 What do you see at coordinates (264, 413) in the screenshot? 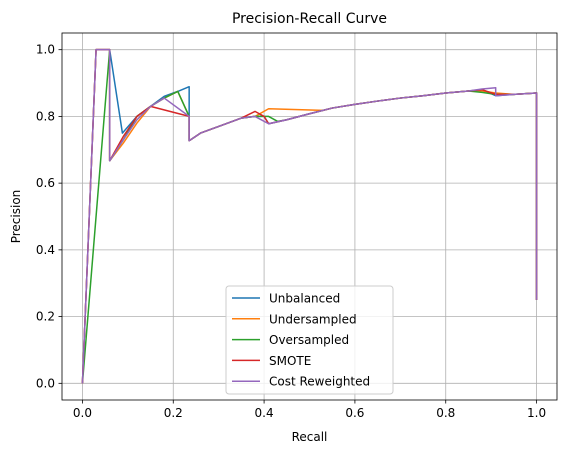
I see `x-tick-label: 0.4` at bounding box center [264, 413].